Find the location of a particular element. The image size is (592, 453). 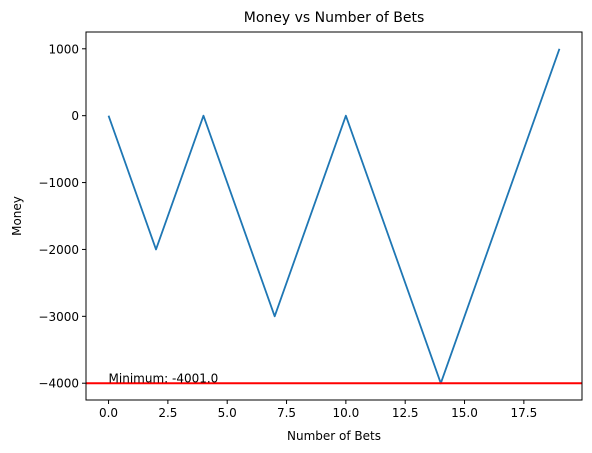

y-tick-label: −2000 is located at coordinates (58, 250).